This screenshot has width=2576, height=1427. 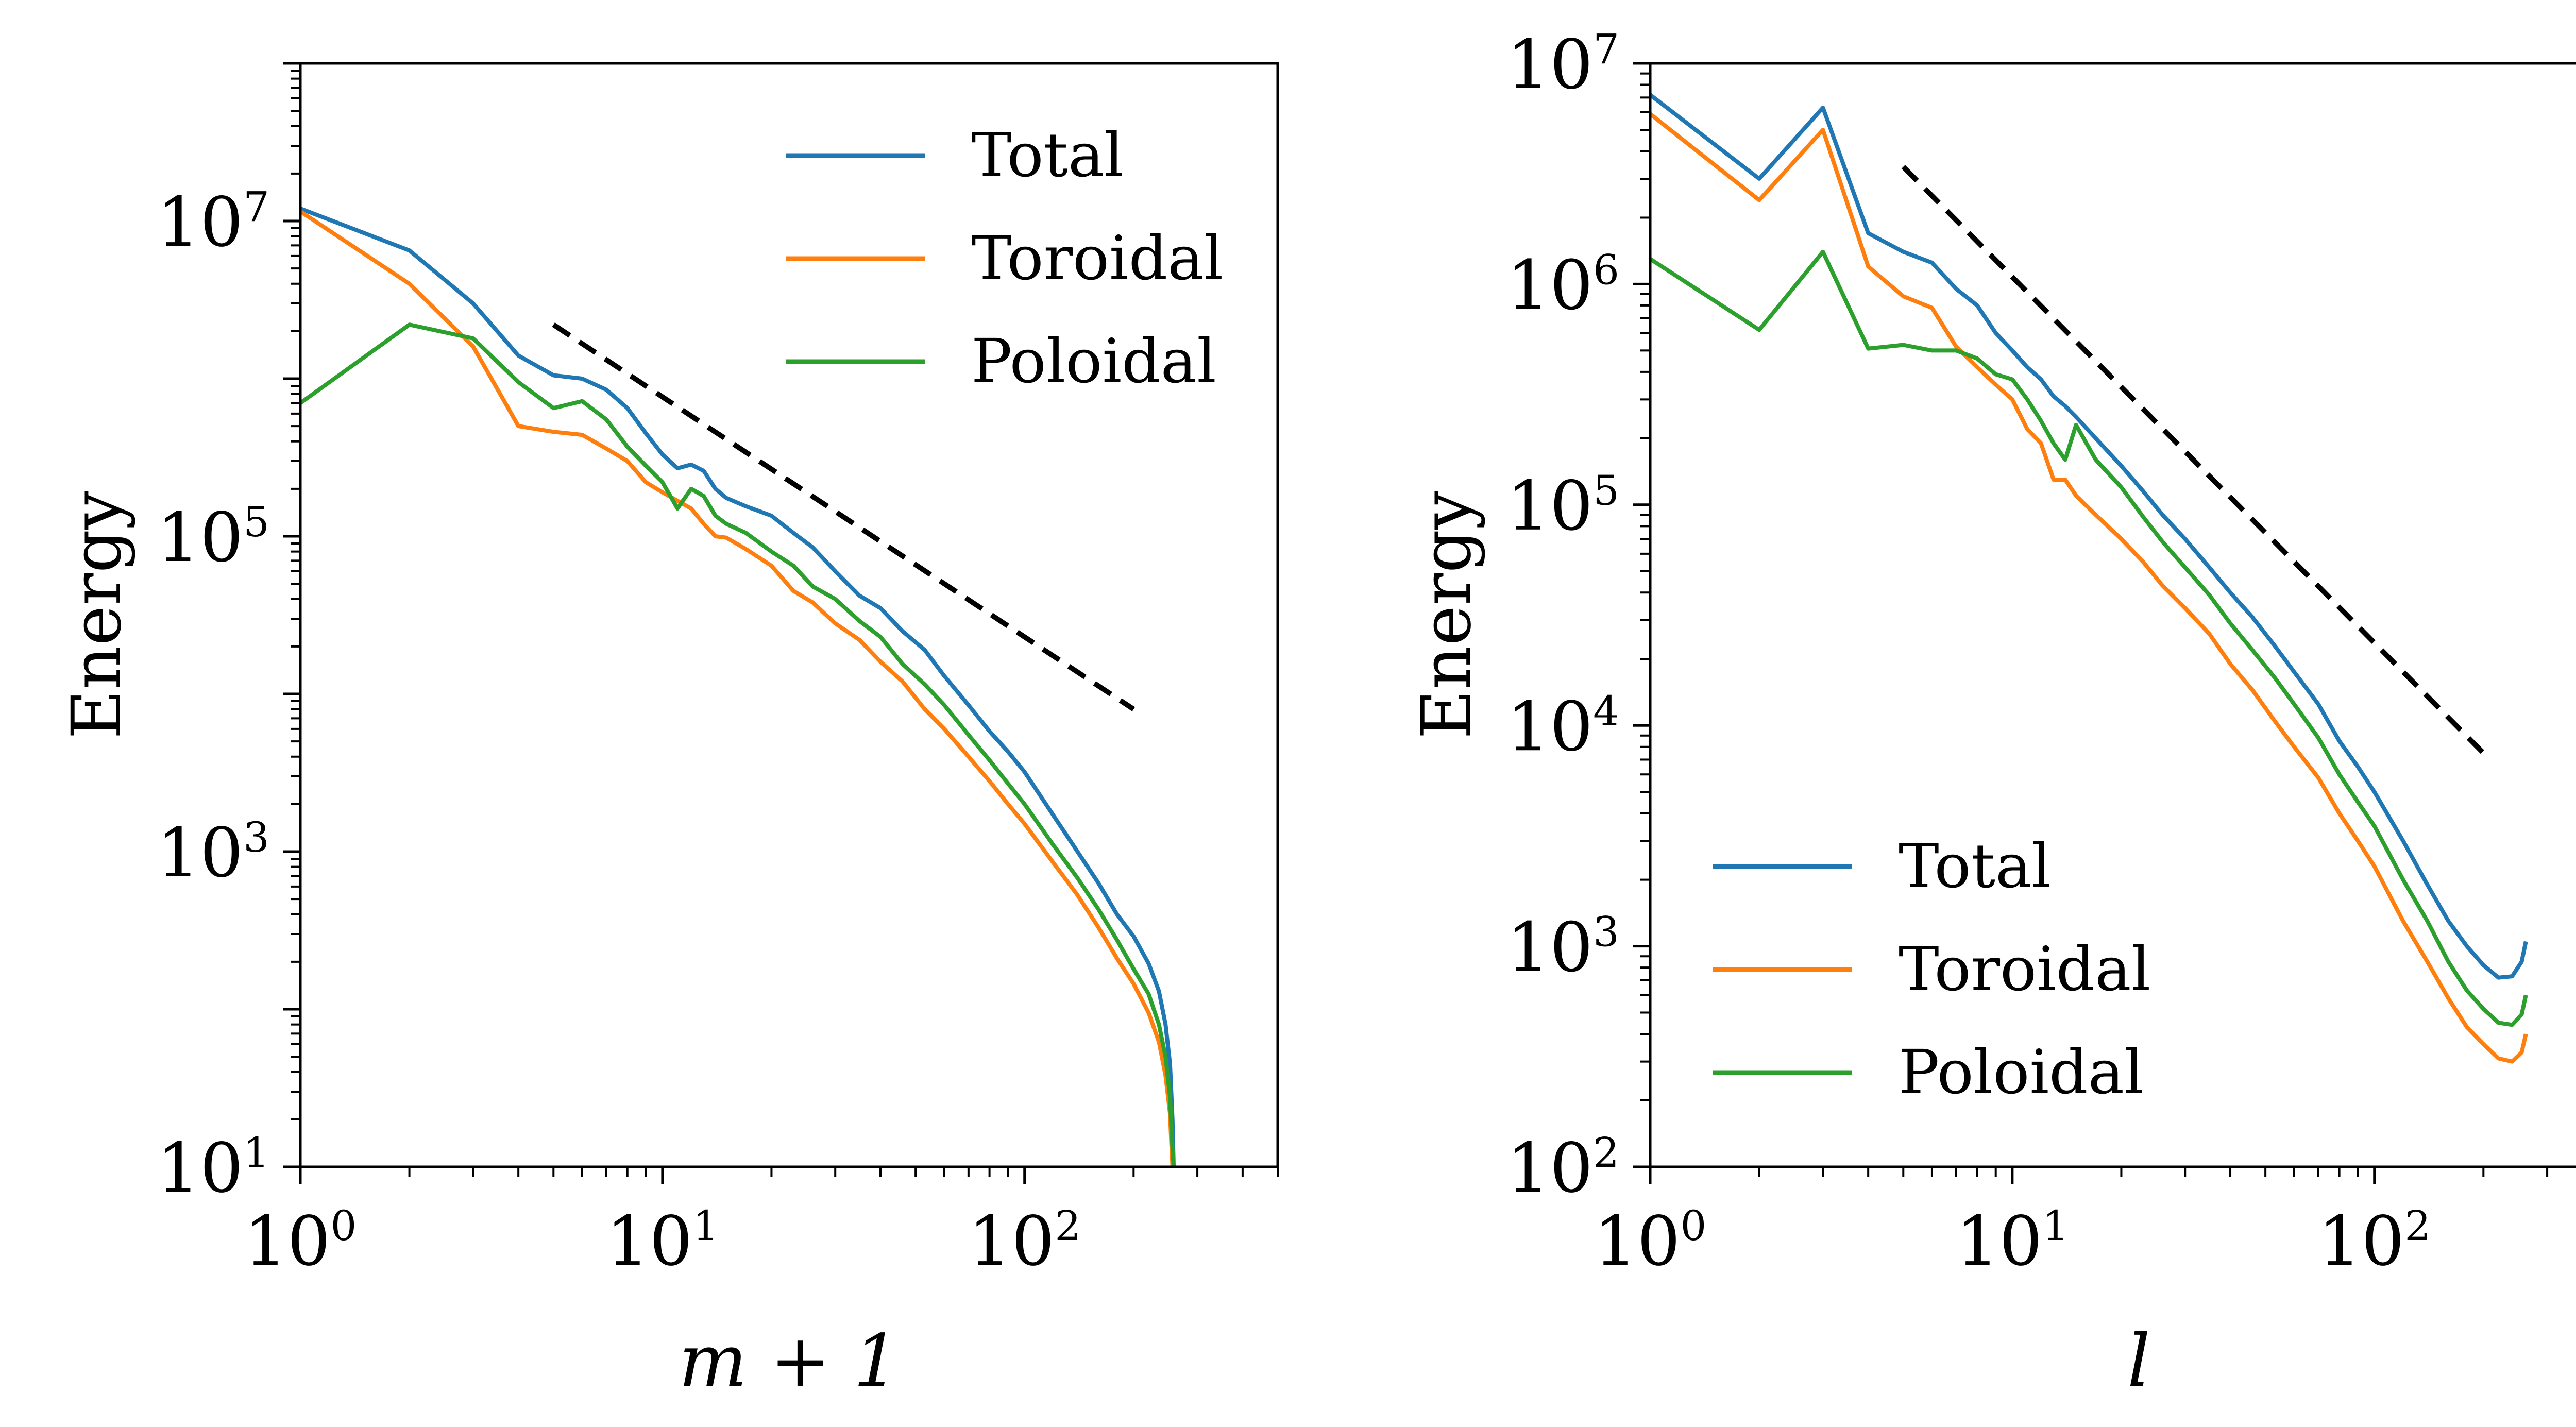 What do you see at coordinates (1606, 711) in the screenshot?
I see `tick-label-exponent: 4` at bounding box center [1606, 711].